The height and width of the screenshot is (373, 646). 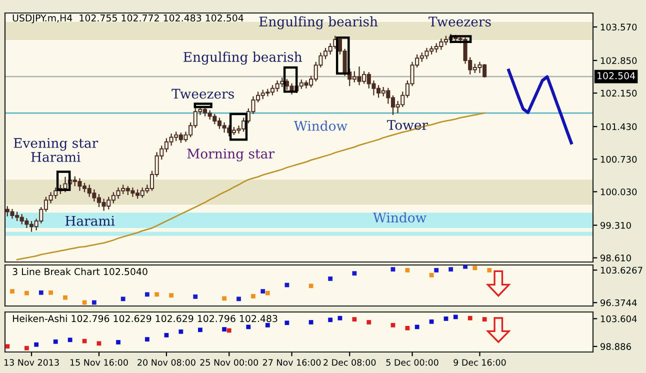 I want to click on x-tick-label: 27 Nov 16:00, so click(x=291, y=362).